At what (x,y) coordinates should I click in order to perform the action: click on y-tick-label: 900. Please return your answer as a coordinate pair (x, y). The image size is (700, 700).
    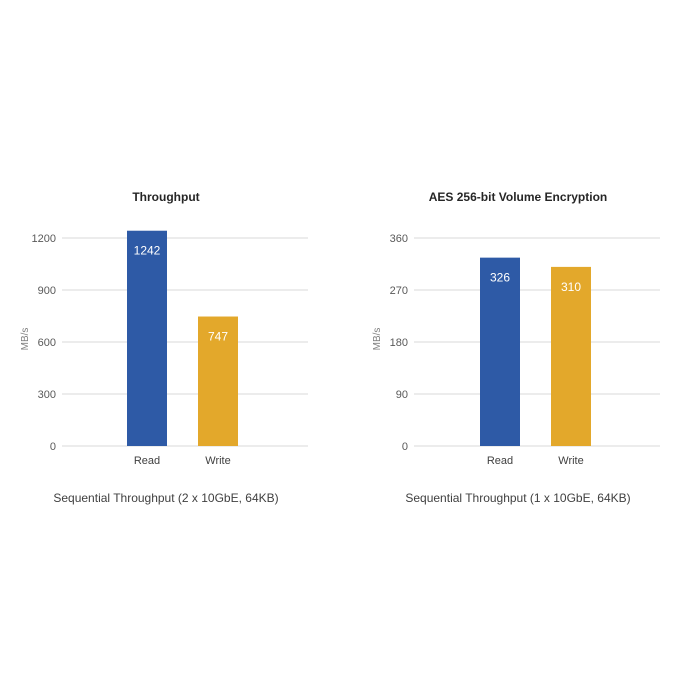
    Looking at the image, I should click on (47, 291).